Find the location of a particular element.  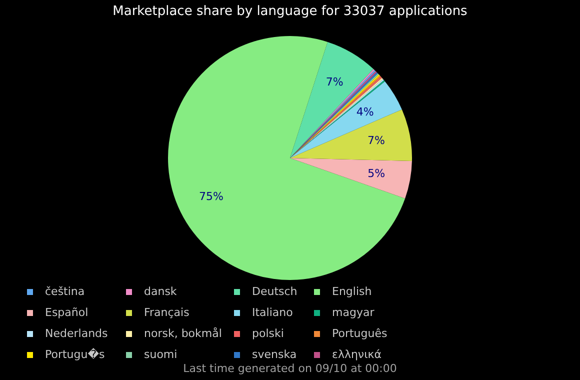

legend-label: dansk is located at coordinates (161, 291).